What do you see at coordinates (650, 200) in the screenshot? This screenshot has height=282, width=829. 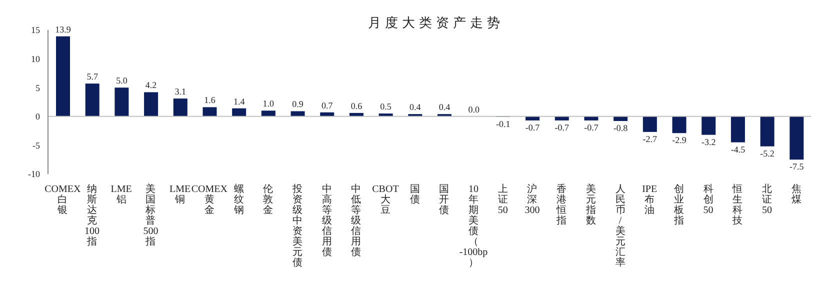 I see `x-tick-label: IPE布油` at bounding box center [650, 200].